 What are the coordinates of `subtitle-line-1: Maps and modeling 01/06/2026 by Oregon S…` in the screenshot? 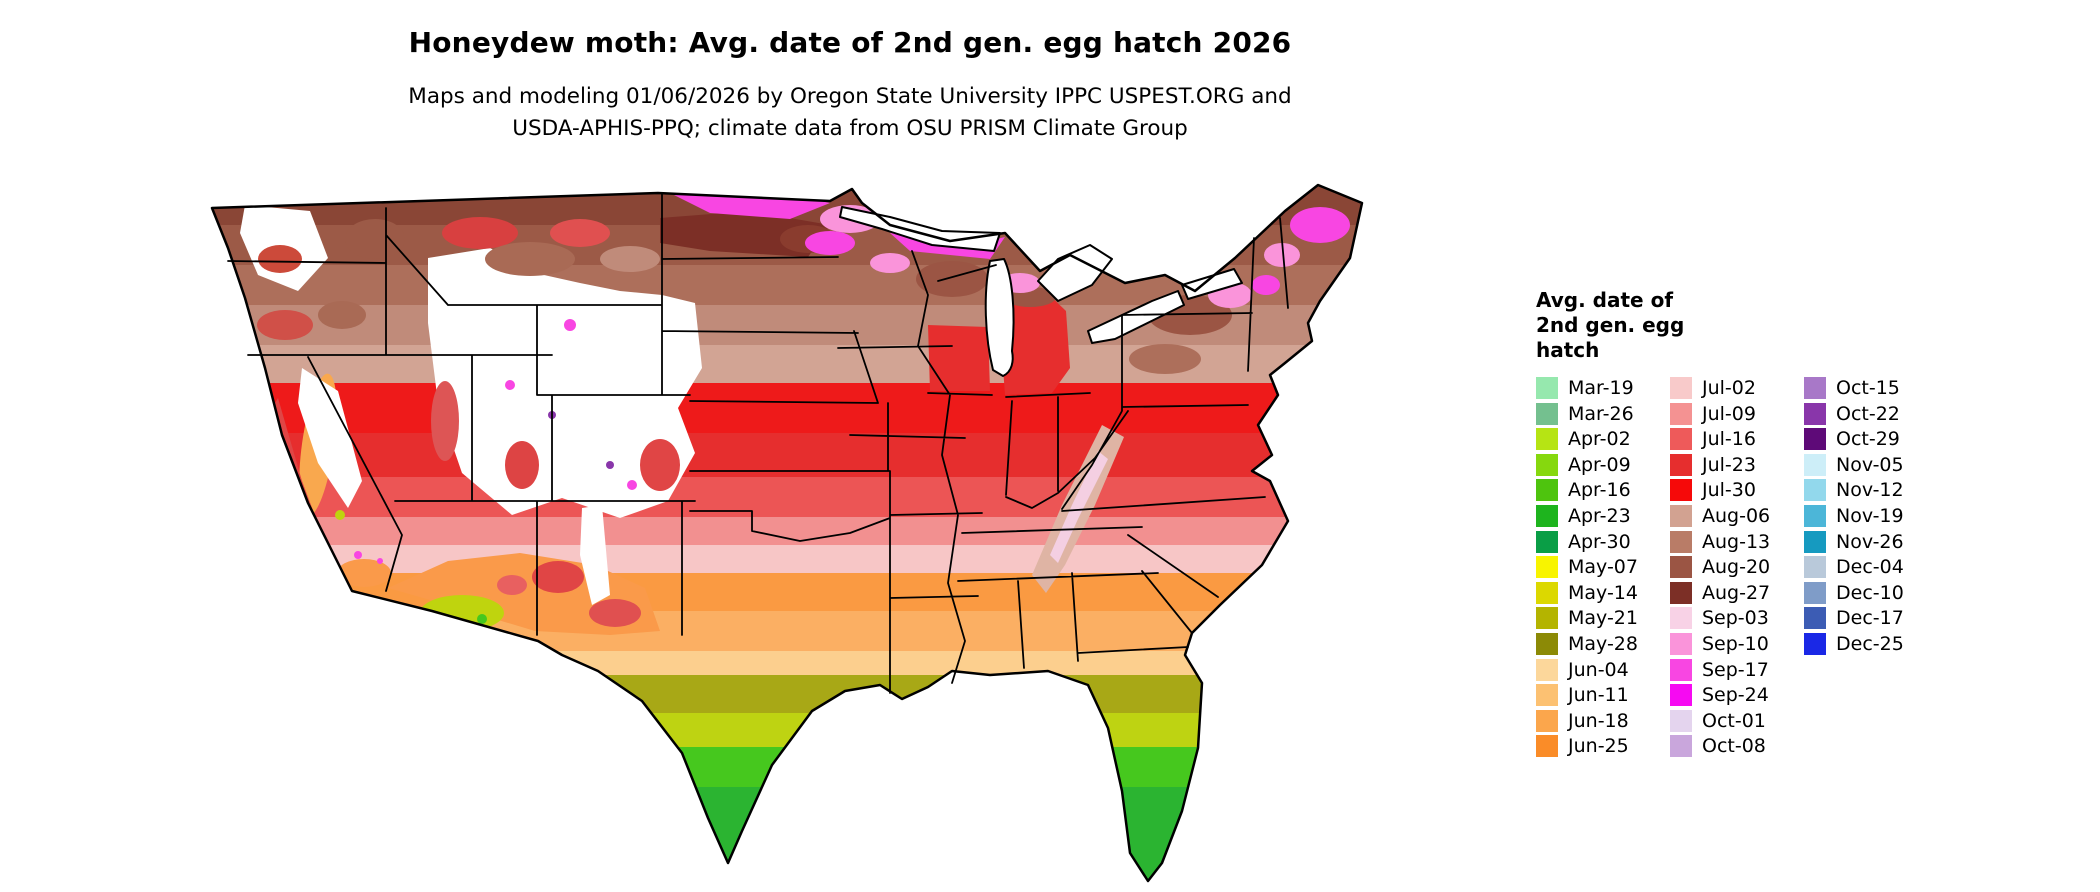 It's located at (850, 96).